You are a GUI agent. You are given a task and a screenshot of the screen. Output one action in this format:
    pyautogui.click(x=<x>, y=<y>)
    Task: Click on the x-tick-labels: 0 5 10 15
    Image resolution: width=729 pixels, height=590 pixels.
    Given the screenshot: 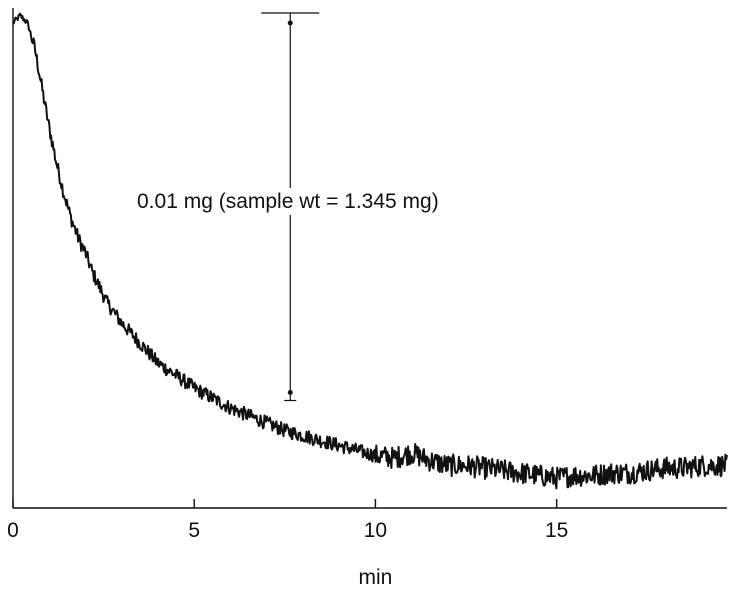 What is the action you would take?
    pyautogui.click(x=287, y=530)
    